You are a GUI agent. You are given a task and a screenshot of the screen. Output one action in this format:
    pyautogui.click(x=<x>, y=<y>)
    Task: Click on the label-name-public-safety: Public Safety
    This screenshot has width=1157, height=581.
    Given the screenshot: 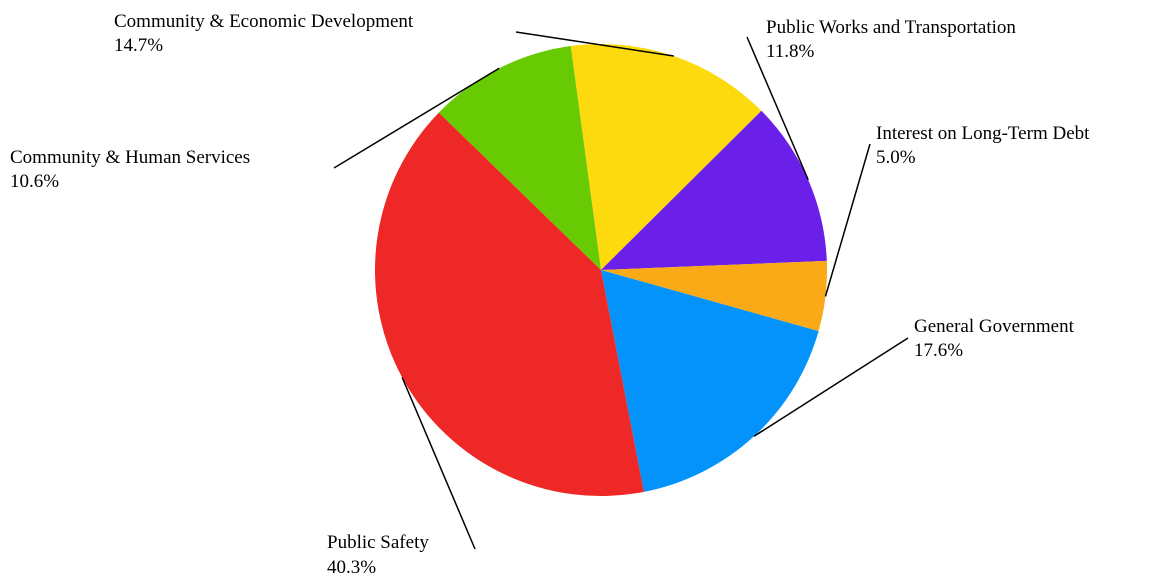 What is the action you would take?
    pyautogui.click(x=378, y=542)
    